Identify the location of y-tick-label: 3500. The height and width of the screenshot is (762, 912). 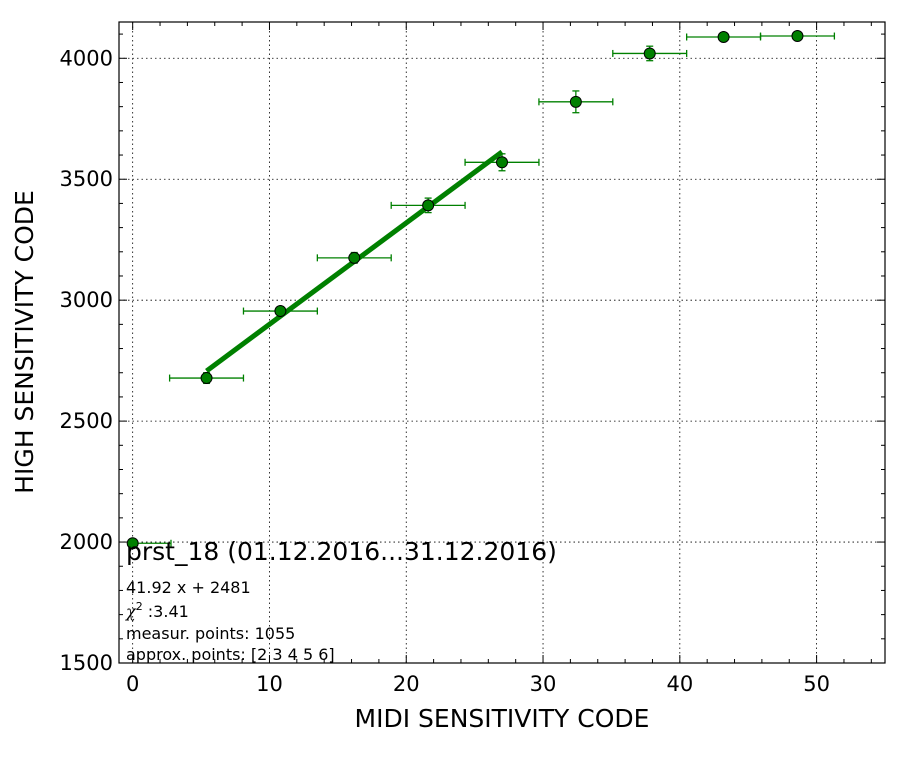
(86, 179).